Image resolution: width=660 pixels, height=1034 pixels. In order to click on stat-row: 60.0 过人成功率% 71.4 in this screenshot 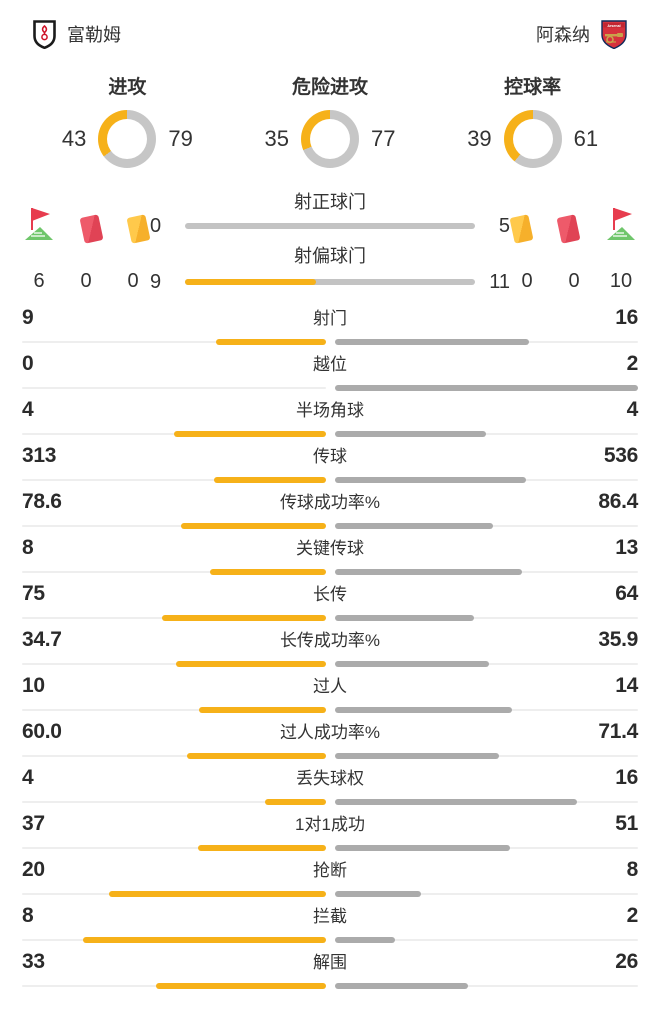, I will do `click(330, 739)`.